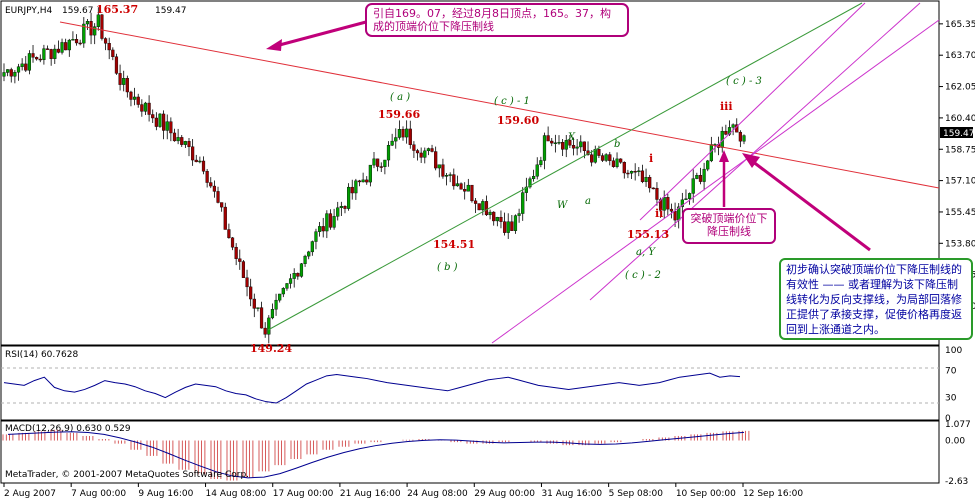  Describe the element at coordinates (400, 97) in the screenshot. I see `wave-a: ( a )` at that location.